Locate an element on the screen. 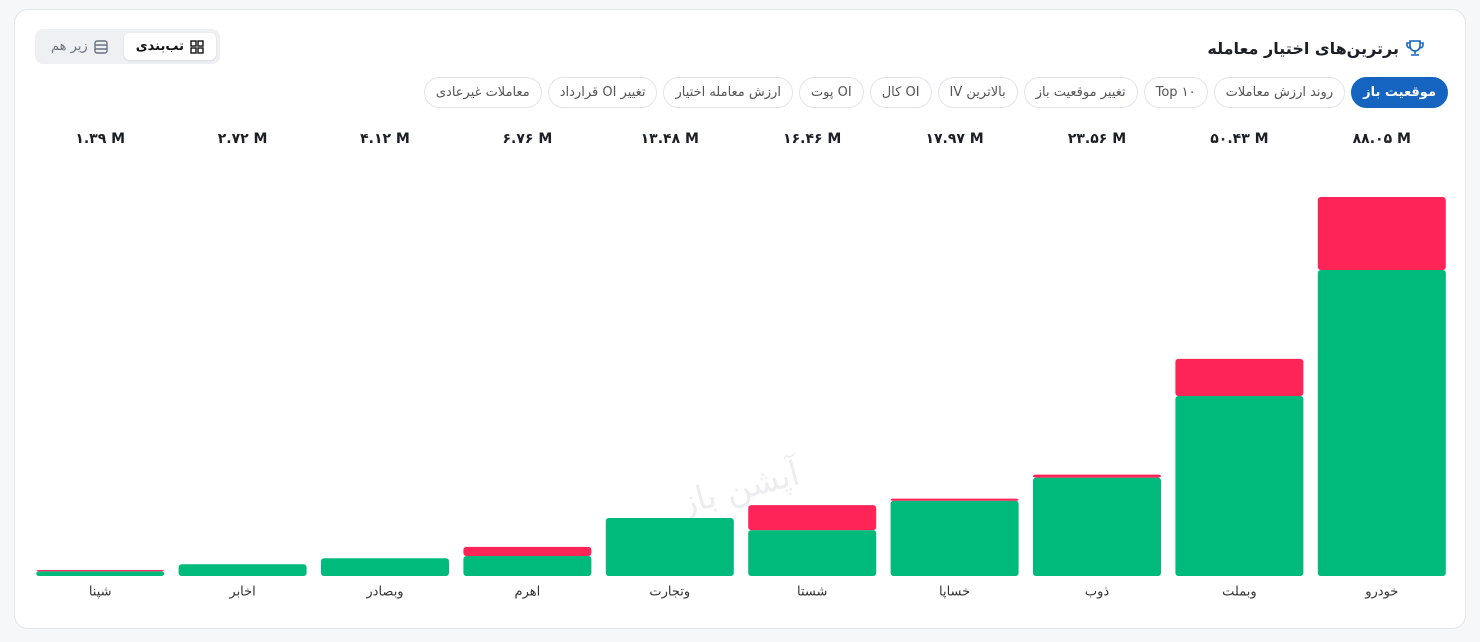 Image resolution: width=1480 pixels, height=642 pixels. x-tick-label: خودرو is located at coordinates (1381, 592).